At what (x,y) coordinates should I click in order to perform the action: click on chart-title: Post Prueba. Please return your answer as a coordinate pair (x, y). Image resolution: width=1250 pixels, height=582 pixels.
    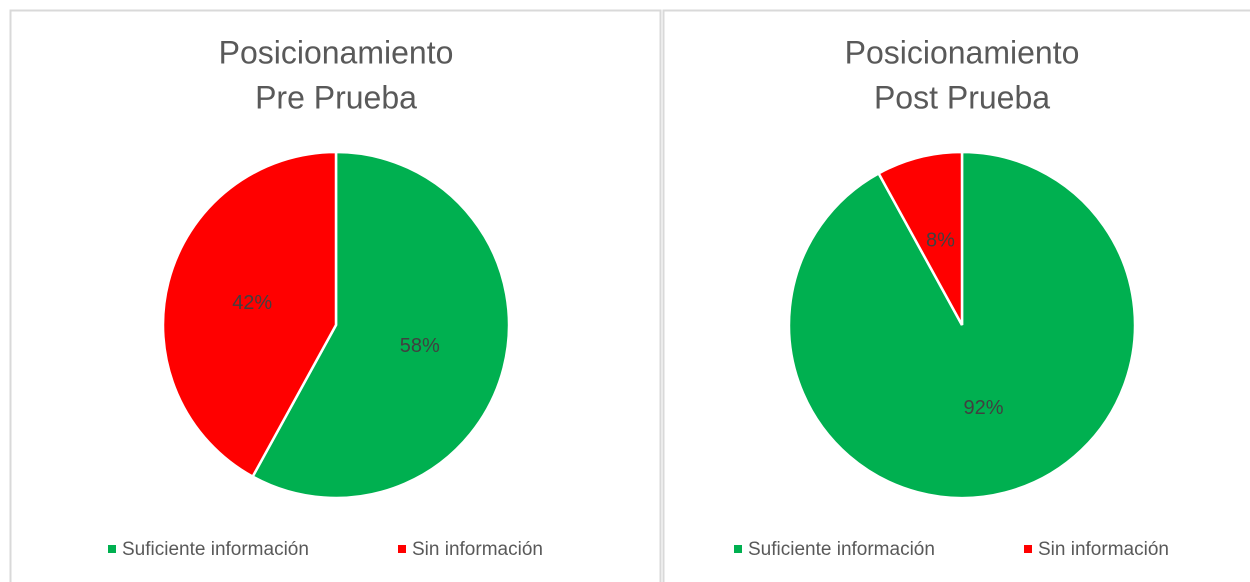
    Looking at the image, I should click on (962, 97).